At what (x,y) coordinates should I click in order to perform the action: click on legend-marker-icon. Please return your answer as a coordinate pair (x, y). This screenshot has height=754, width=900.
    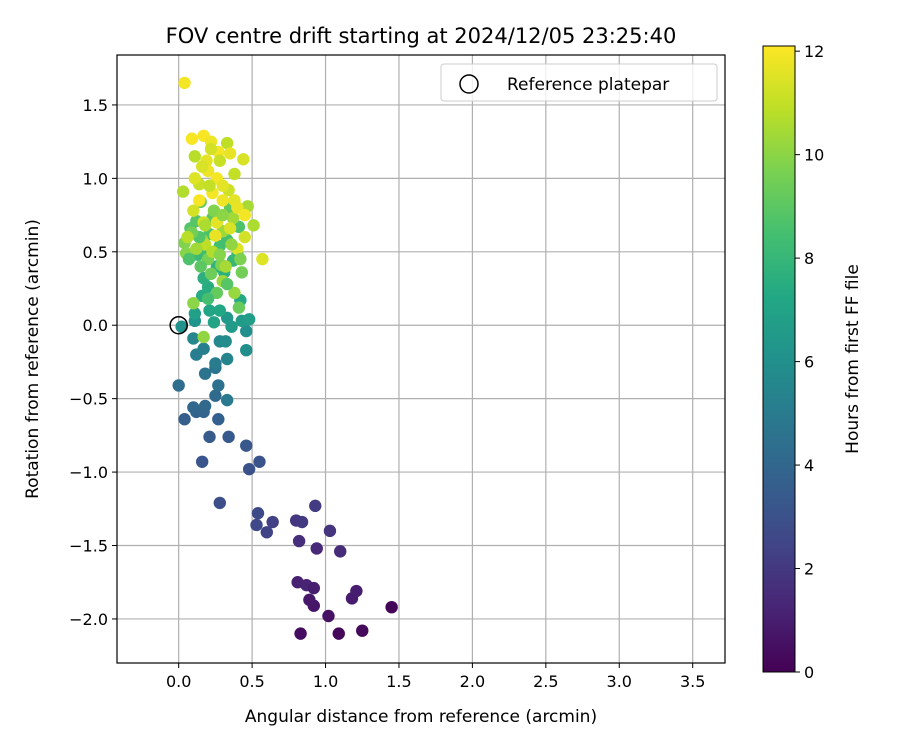
    Looking at the image, I should click on (469, 84).